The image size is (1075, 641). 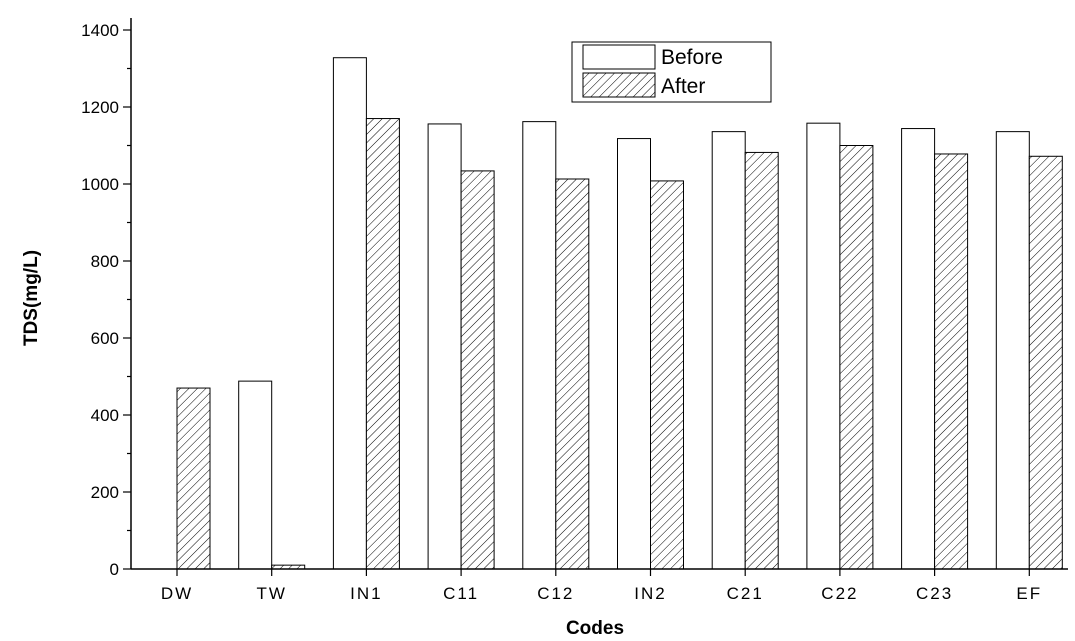 I want to click on legend: Before After, so click(x=671, y=72).